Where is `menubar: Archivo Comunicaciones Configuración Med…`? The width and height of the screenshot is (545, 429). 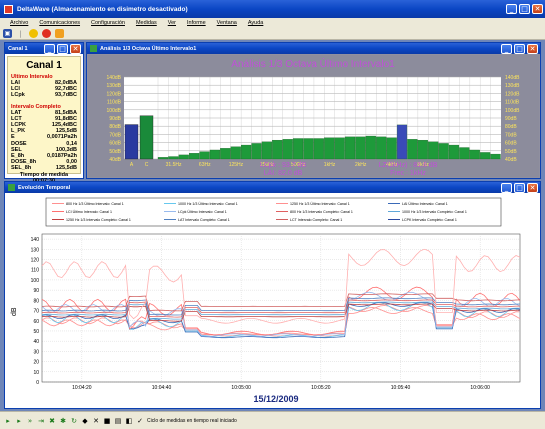
menubar: Archivo Comunicaciones Configuración Med… is located at coordinates (272, 23).